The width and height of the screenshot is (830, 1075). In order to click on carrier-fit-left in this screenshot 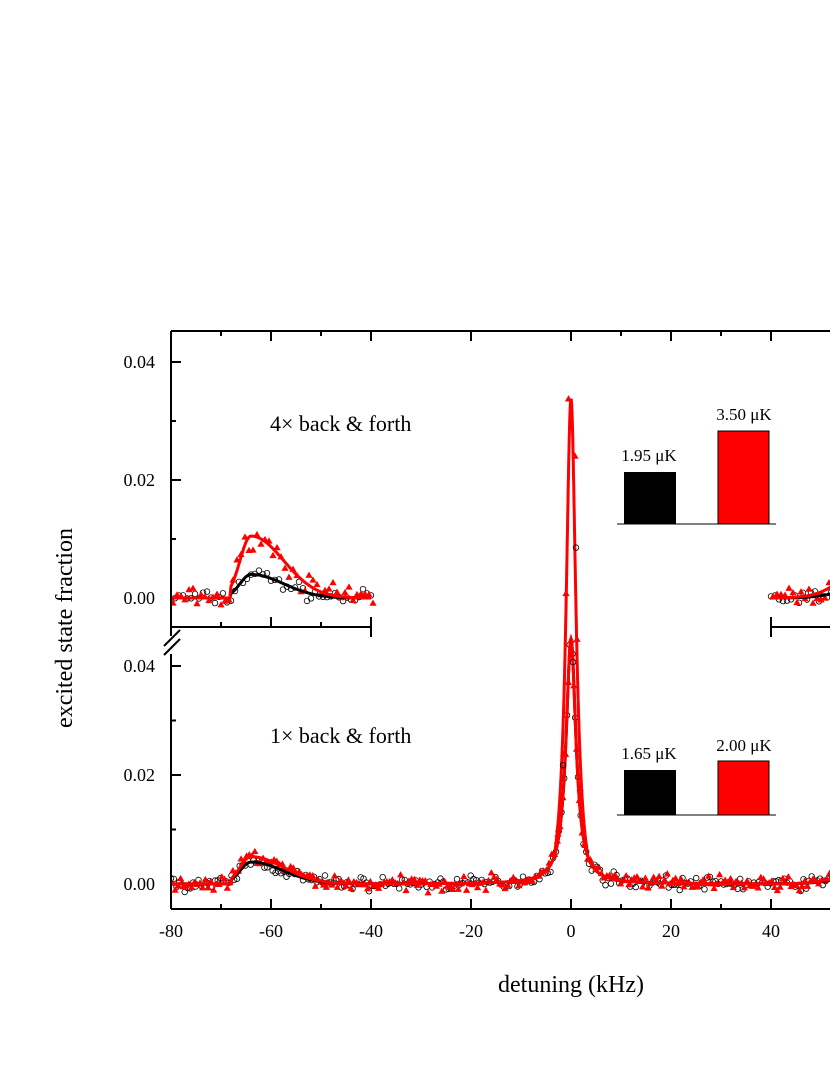, I will do `click(556, 637)`.